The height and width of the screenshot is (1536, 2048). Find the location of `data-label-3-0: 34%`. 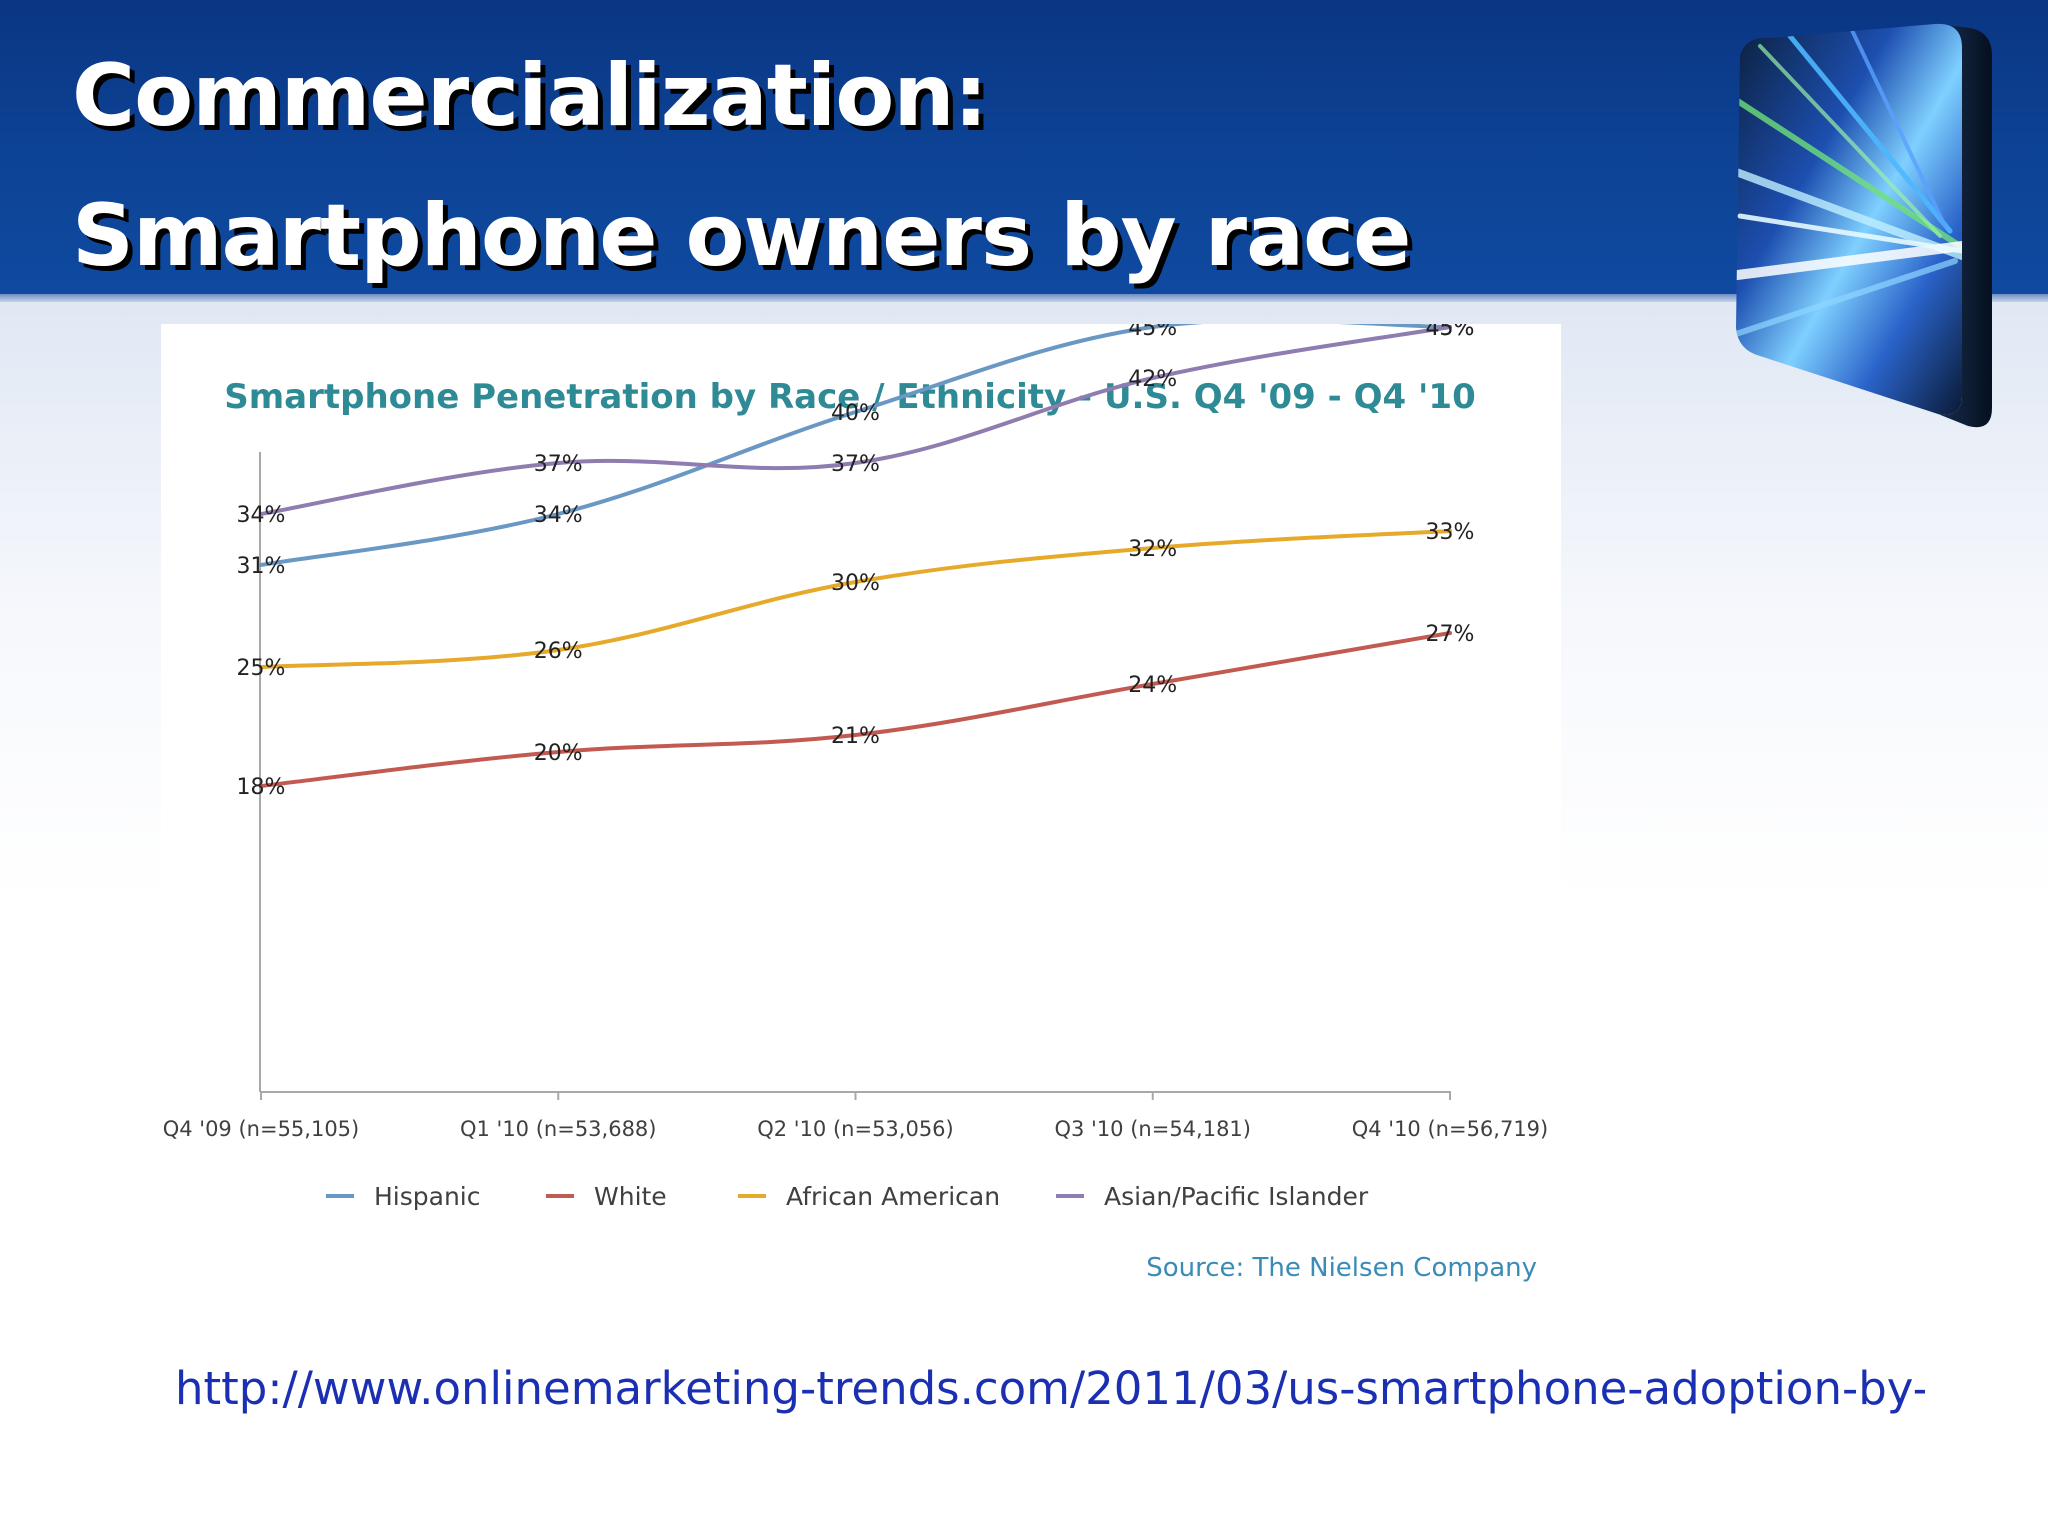

data-label-3-0: 34% is located at coordinates (261, 515).